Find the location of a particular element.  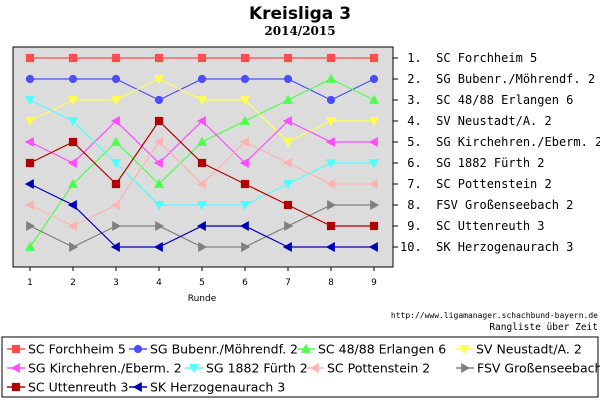

legend-label: FSV Großenseebach 2 is located at coordinates (538, 368).